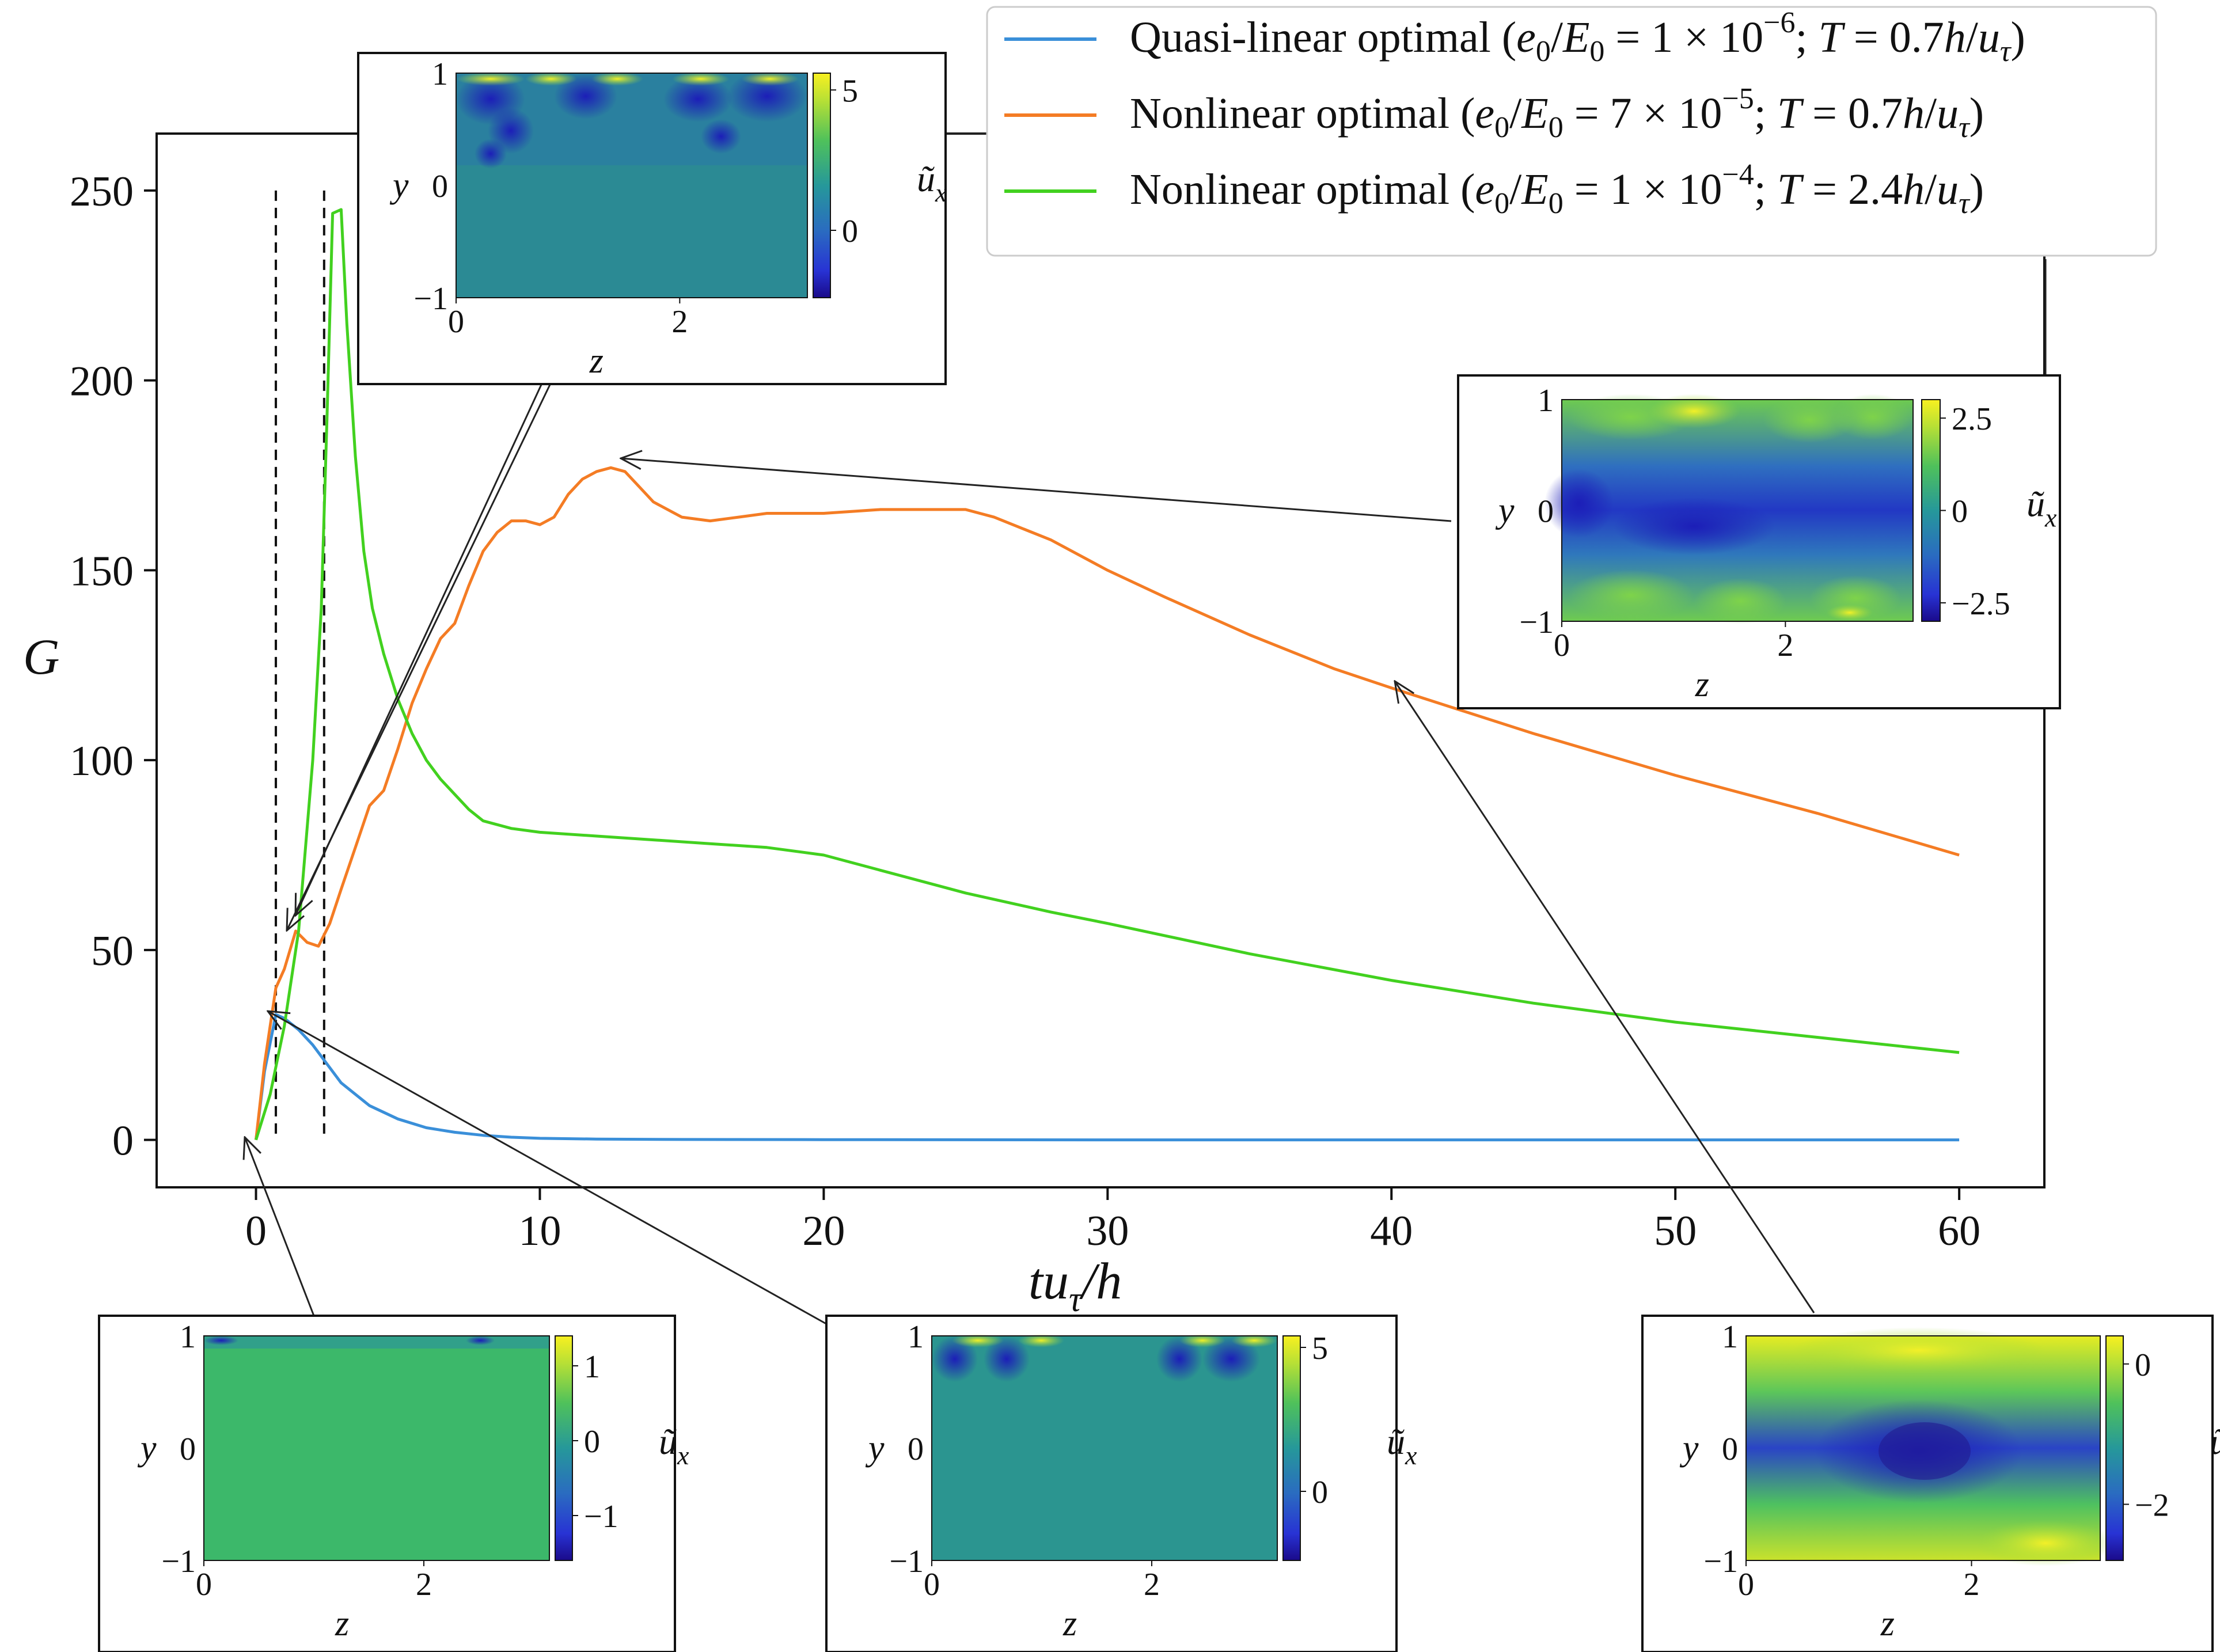 The height and width of the screenshot is (1652, 2220). What do you see at coordinates (1972, 419) in the screenshot?
I see `colorbar-tick-label: 2.5` at bounding box center [1972, 419].